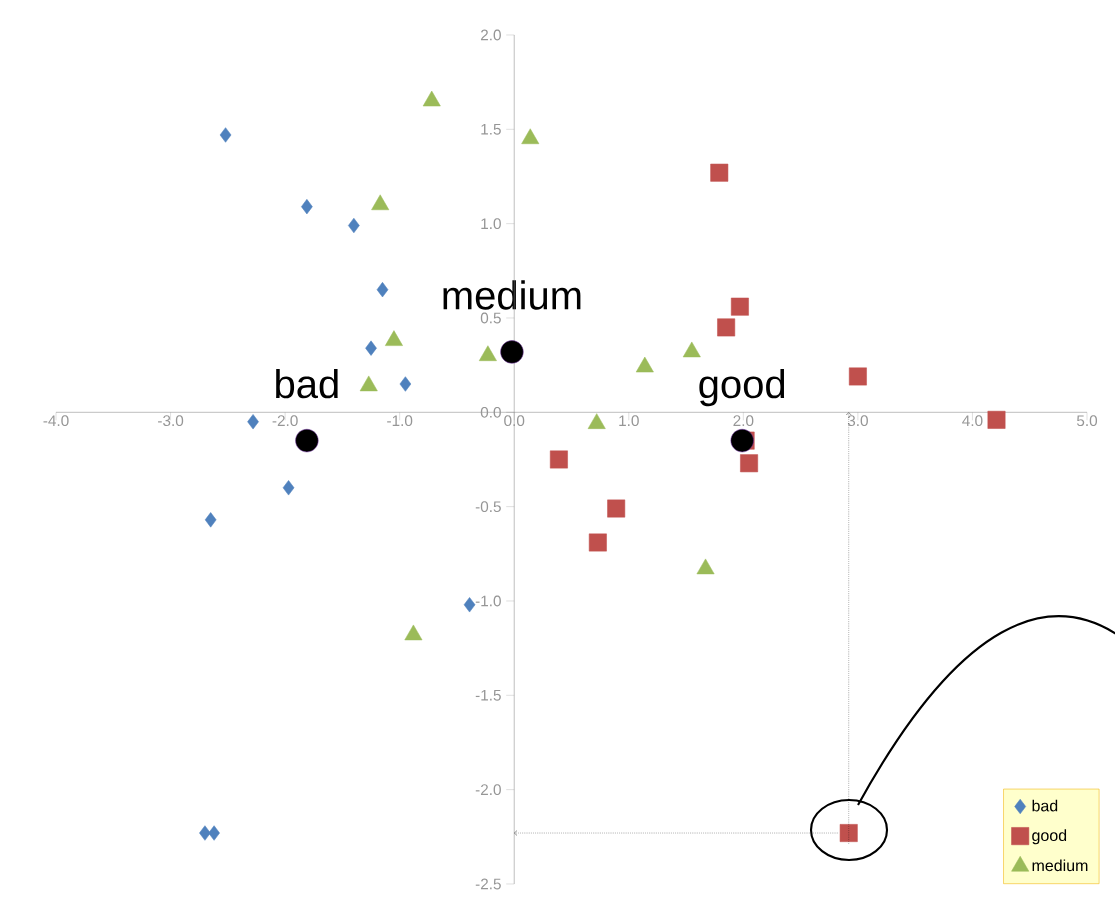  What do you see at coordinates (1060, 865) in the screenshot?
I see `legend-label: medium` at bounding box center [1060, 865].